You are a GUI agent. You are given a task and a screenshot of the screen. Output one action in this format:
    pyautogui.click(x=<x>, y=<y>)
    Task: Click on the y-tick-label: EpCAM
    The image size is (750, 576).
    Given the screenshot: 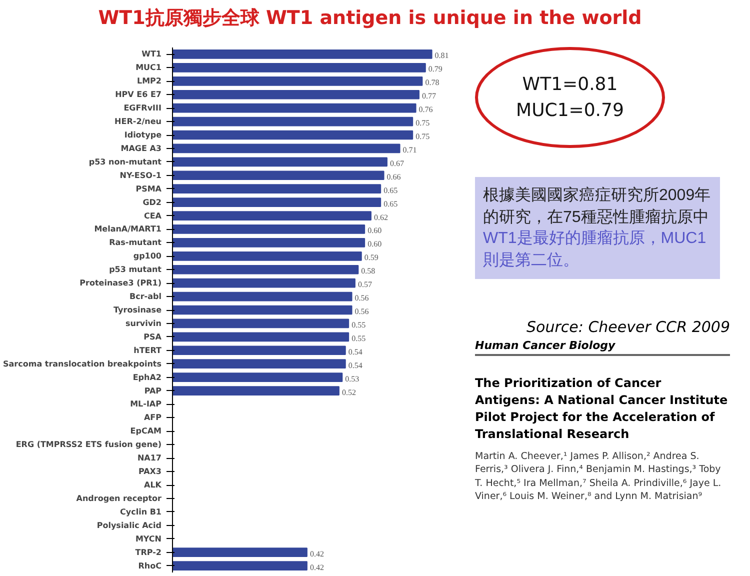 What is the action you would take?
    pyautogui.click(x=146, y=431)
    